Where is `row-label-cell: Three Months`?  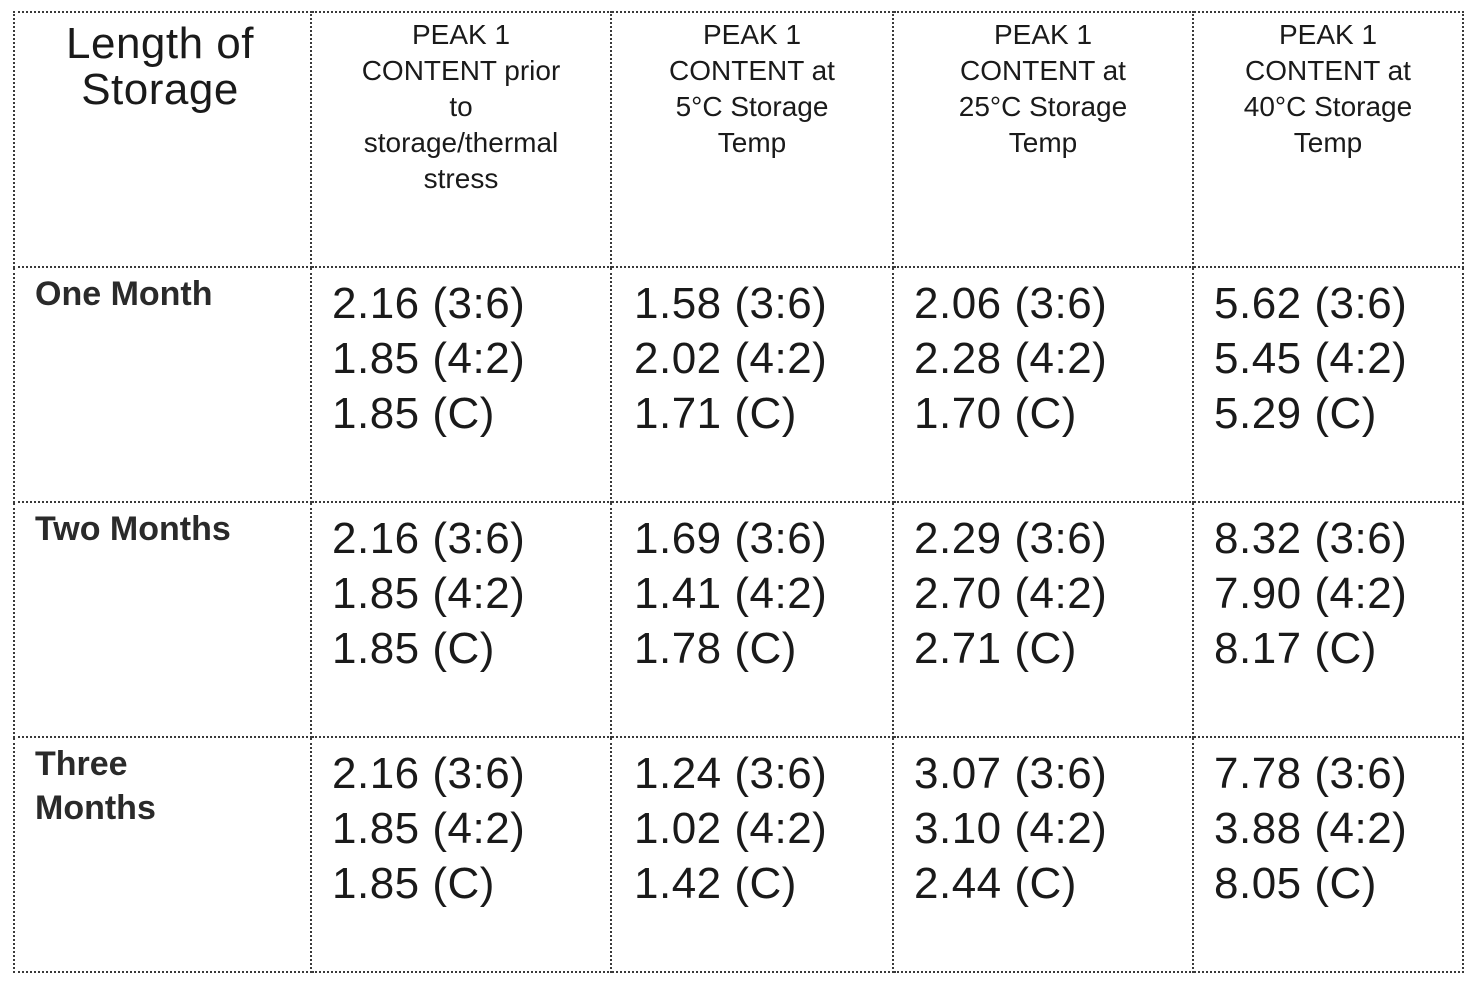 row-label-cell: Three Months is located at coordinates (162, 854).